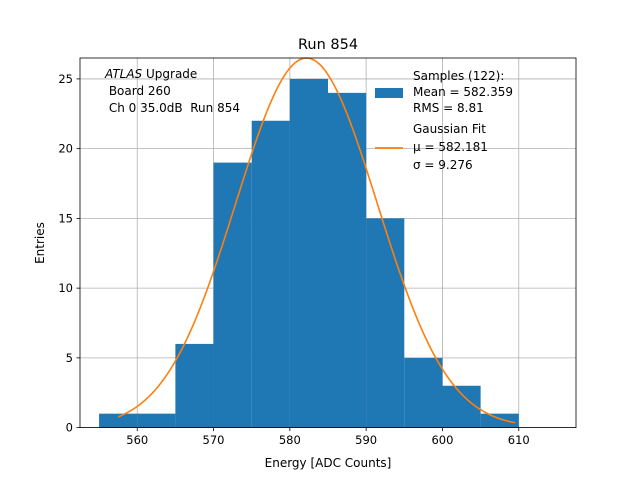 This screenshot has width=640, height=480. What do you see at coordinates (519, 440) in the screenshot?
I see `x-tick-label: 610` at bounding box center [519, 440].